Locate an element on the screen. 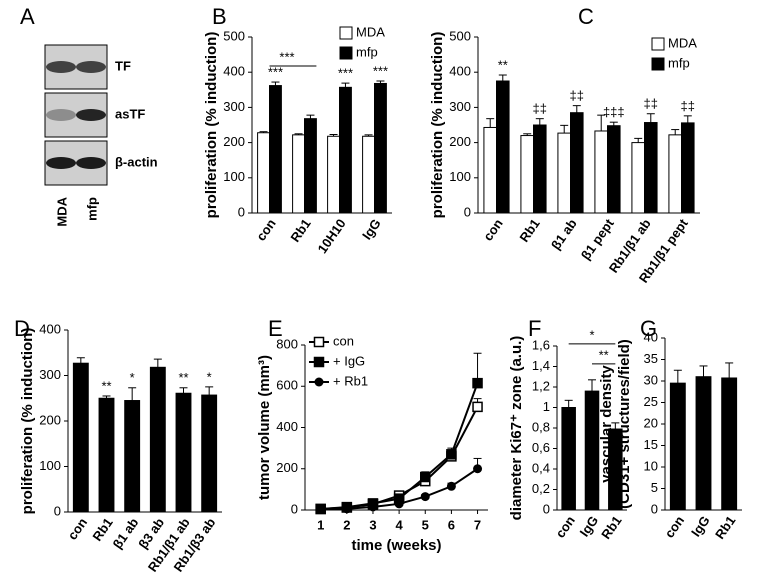 This screenshot has width=768, height=574. y-tick-label: 1 is located at coordinates (546, 406).